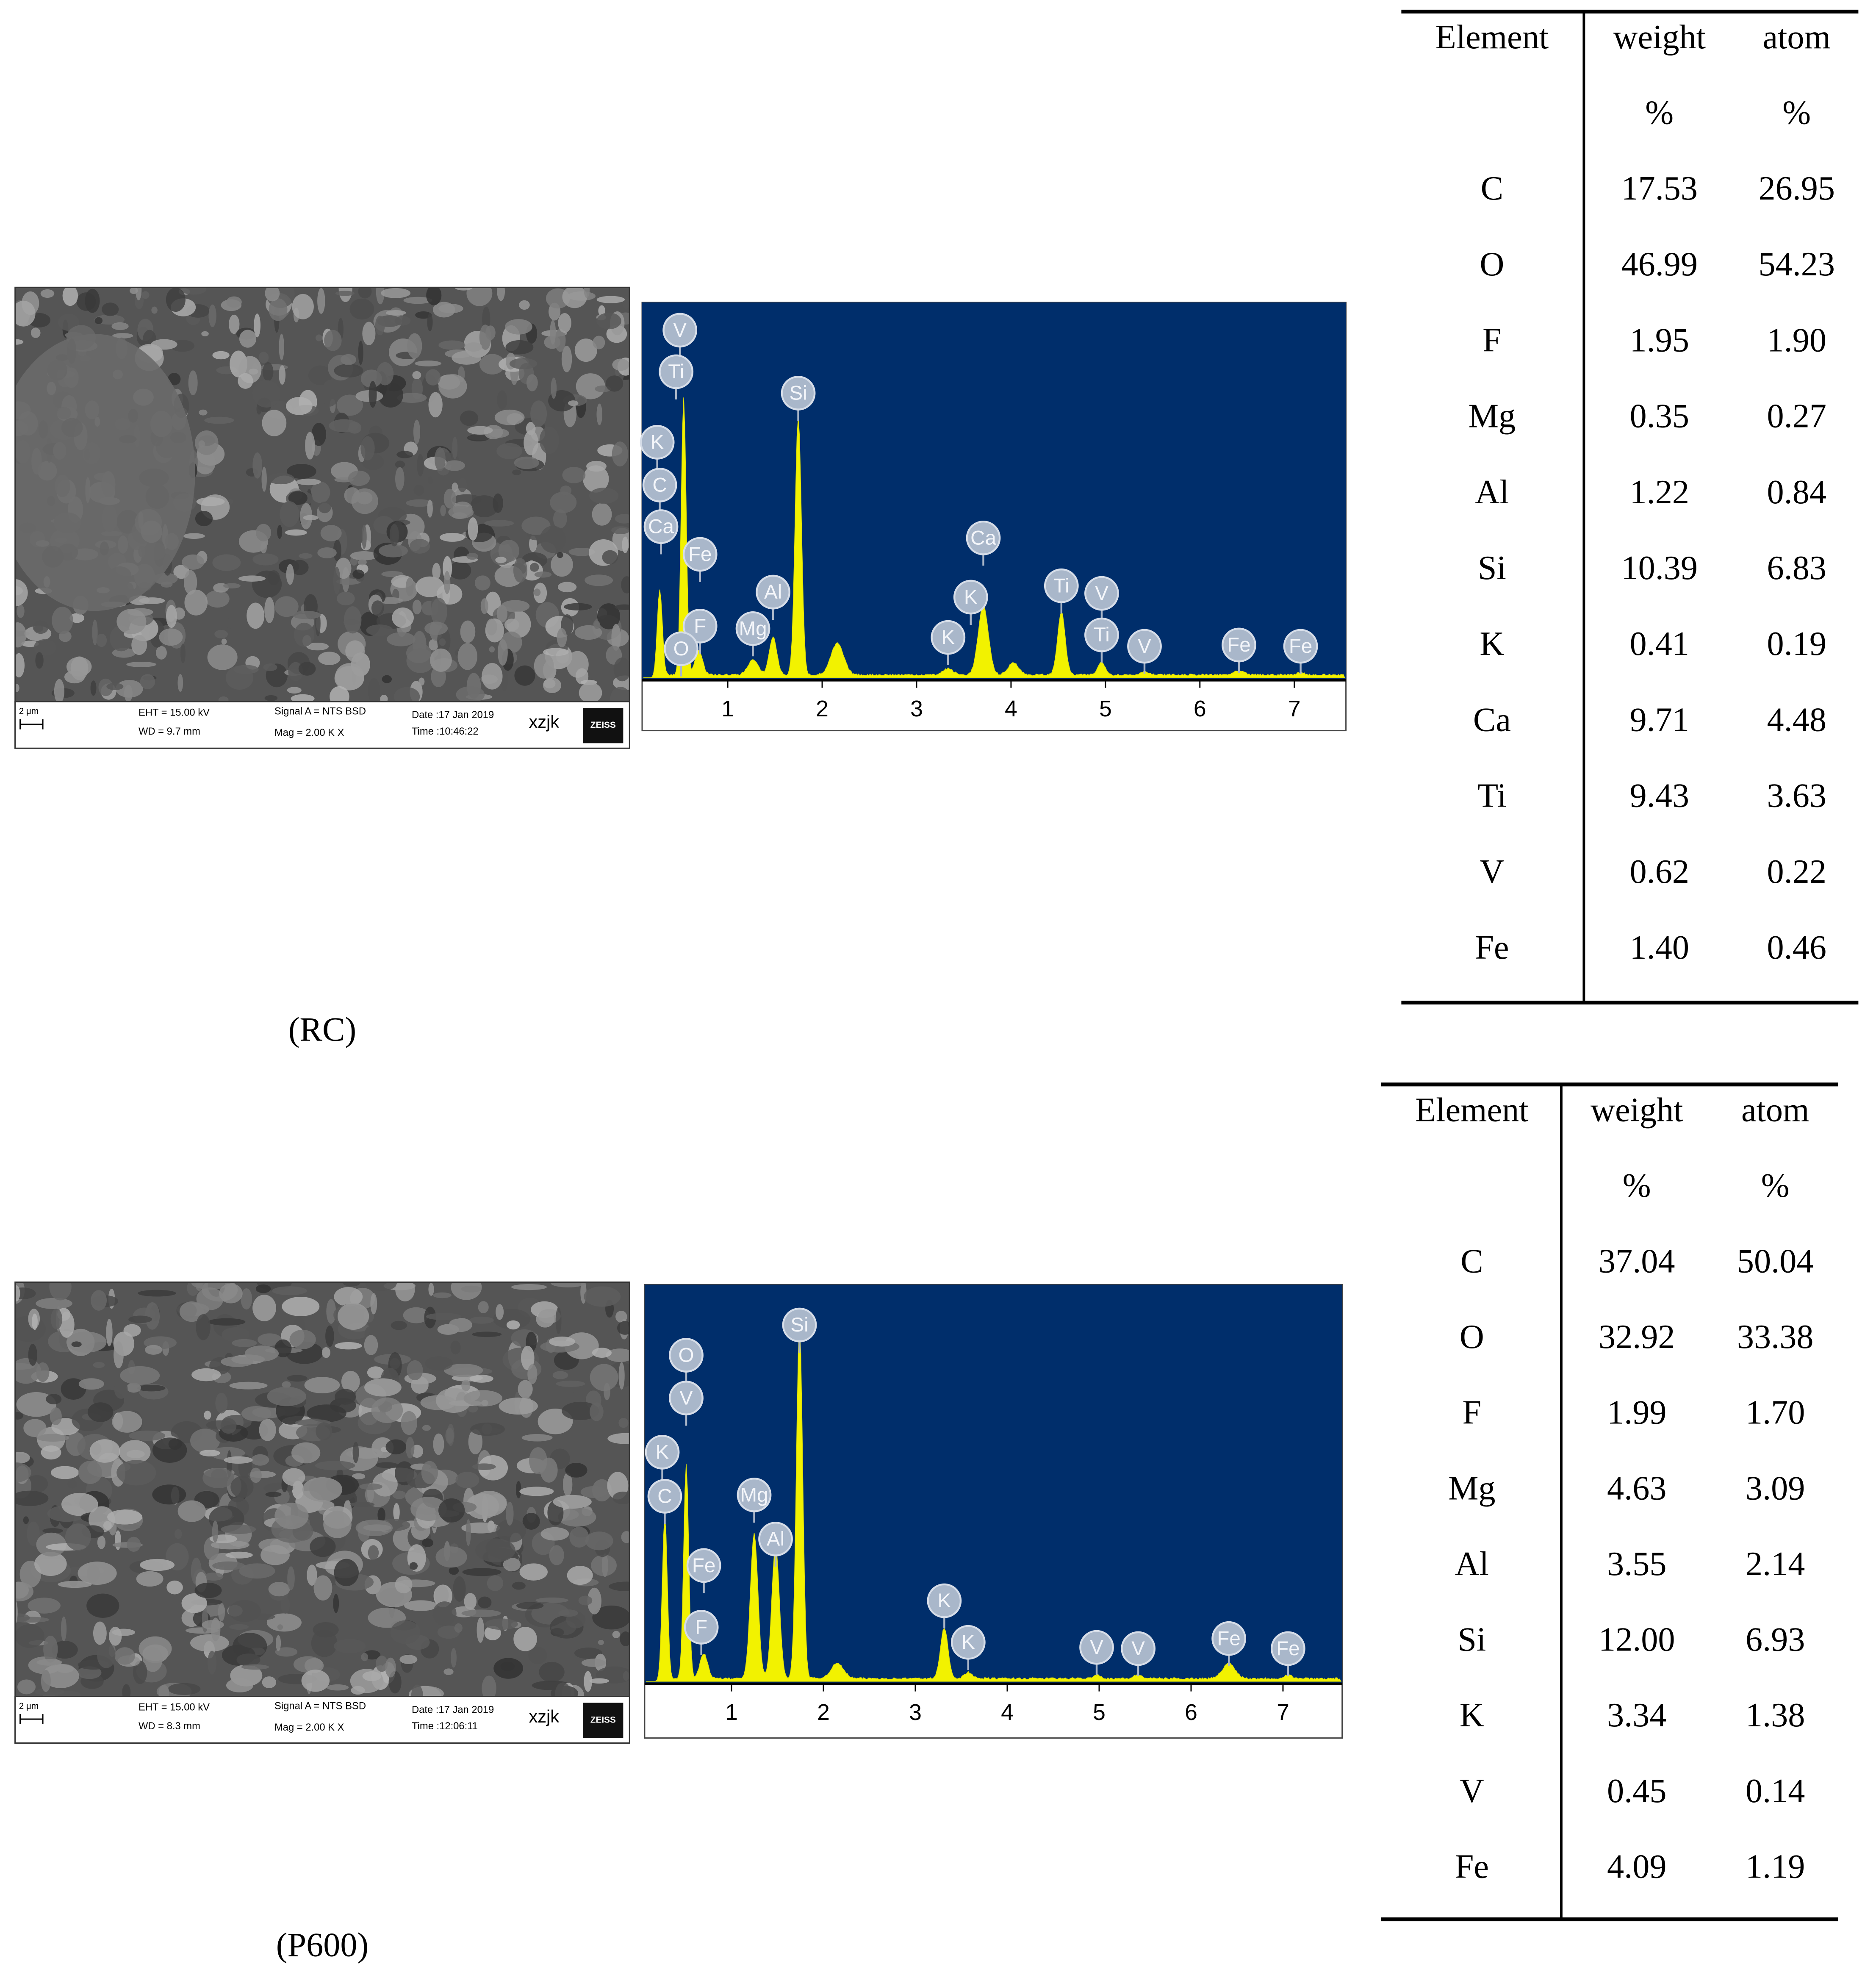  Describe the element at coordinates (1797, 416) in the screenshot. I see `table-cell: 0.27` at that location.